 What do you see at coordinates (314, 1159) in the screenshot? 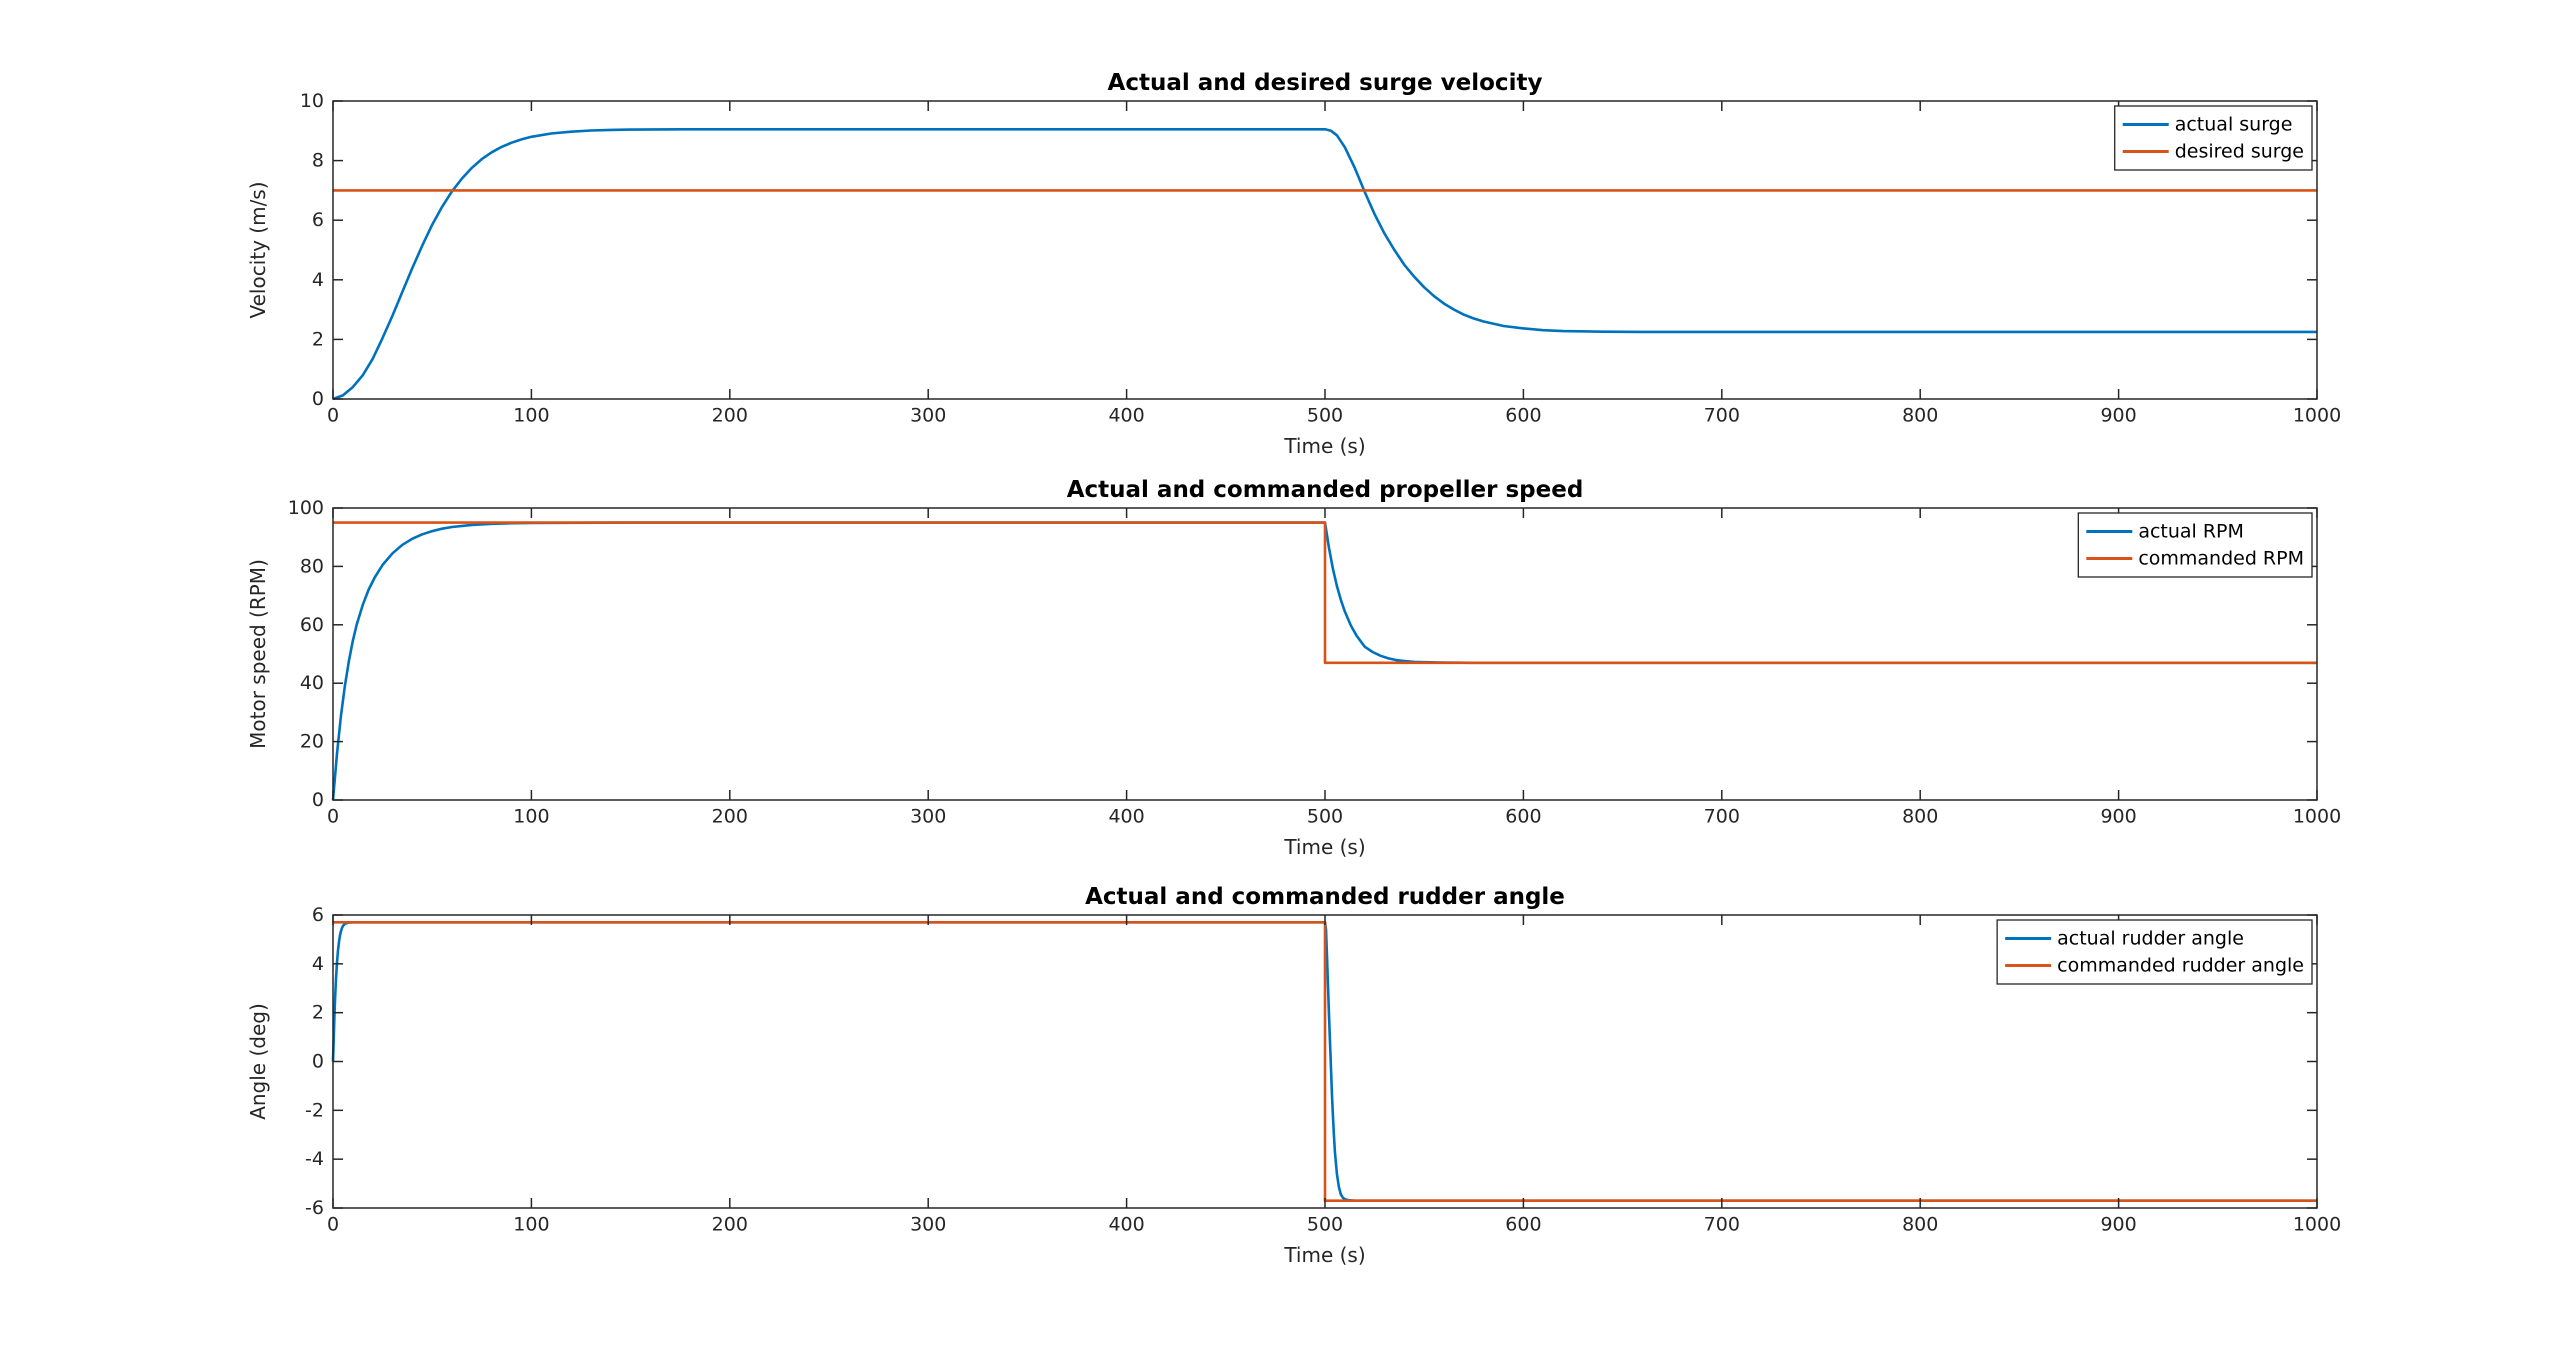
I see `y-tick-label: -4` at bounding box center [314, 1159].